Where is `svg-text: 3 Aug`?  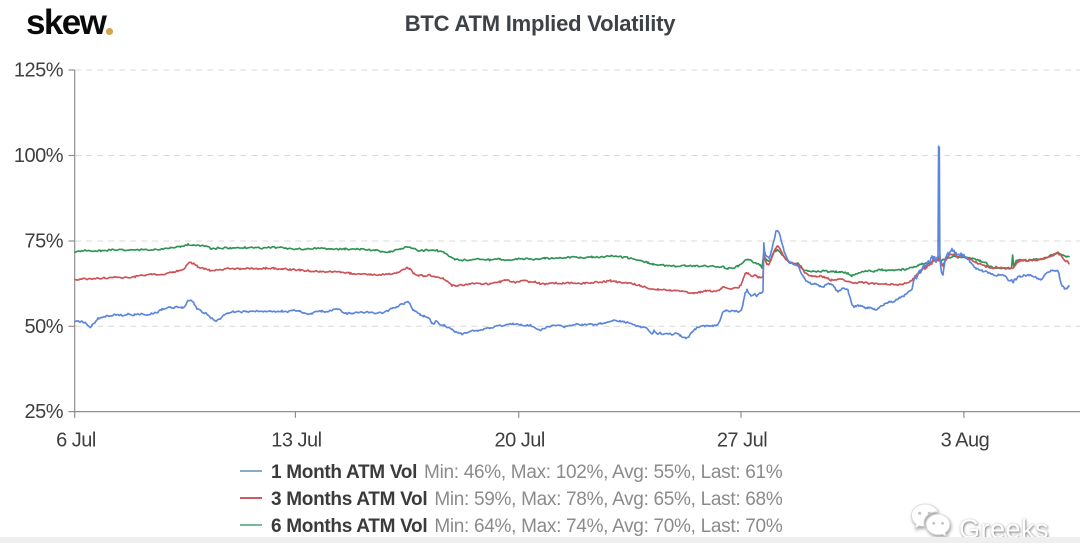 svg-text: 3 Aug is located at coordinates (965, 441).